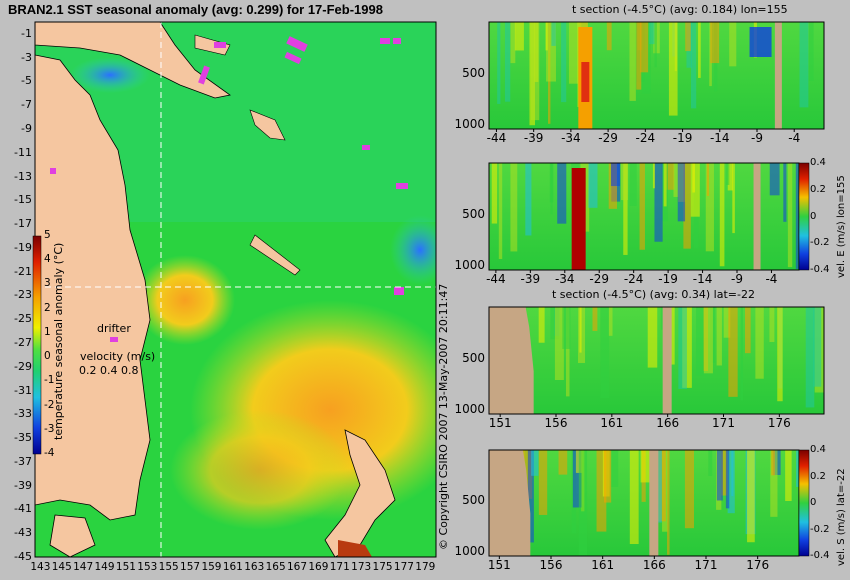  I want to click on velocity-legend-values: 0.2 0.4 0.8, so click(109, 370).